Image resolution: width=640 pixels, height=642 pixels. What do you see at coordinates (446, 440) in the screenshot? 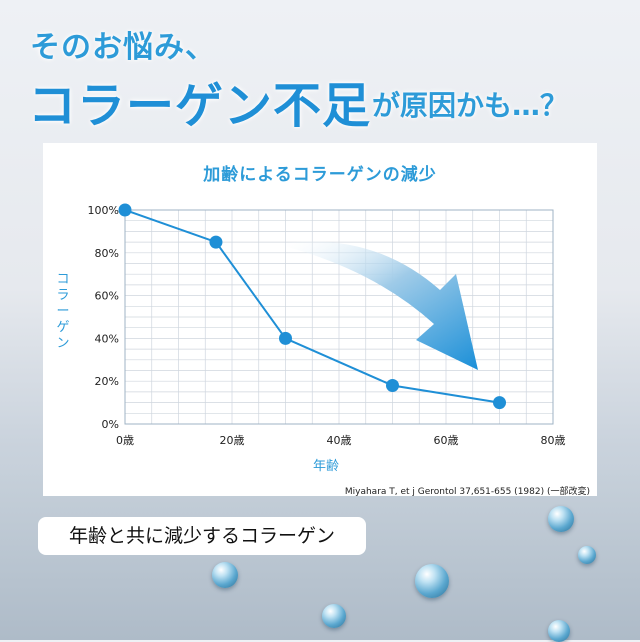
I see `x-tick-label: 60歳` at bounding box center [446, 440].